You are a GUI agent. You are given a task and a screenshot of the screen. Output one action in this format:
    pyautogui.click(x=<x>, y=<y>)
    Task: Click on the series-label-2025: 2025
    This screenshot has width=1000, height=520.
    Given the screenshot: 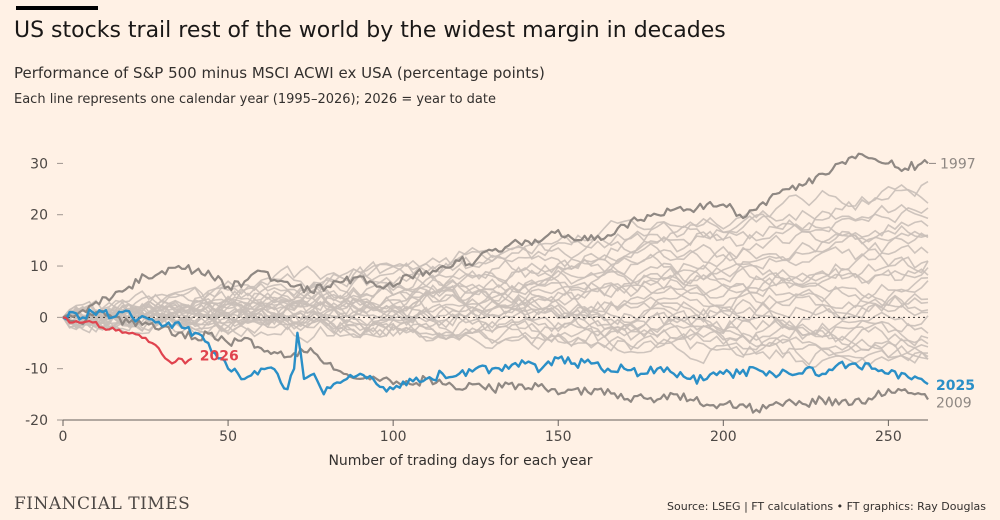 What is the action you would take?
    pyautogui.click(x=955, y=386)
    